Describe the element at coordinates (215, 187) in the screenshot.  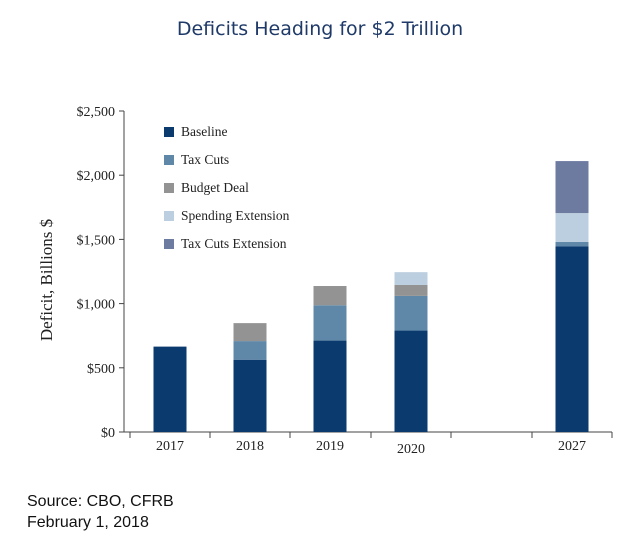
I see `legend-label: Budget Deal` at that location.